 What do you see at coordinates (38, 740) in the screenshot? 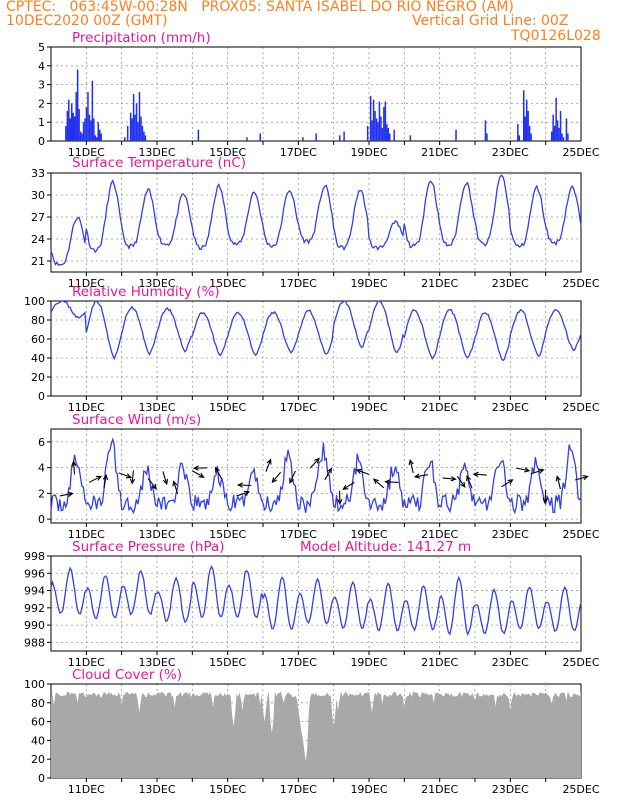
I see `y-tick-label: 40` at bounding box center [38, 740].